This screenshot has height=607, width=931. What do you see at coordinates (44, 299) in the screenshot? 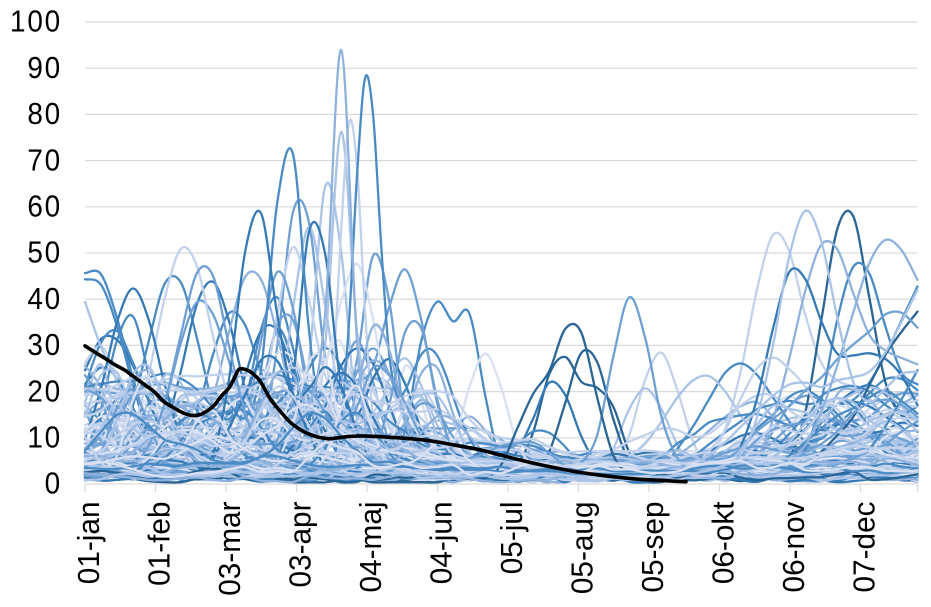
I see `svg-text: 40` at bounding box center [44, 299].